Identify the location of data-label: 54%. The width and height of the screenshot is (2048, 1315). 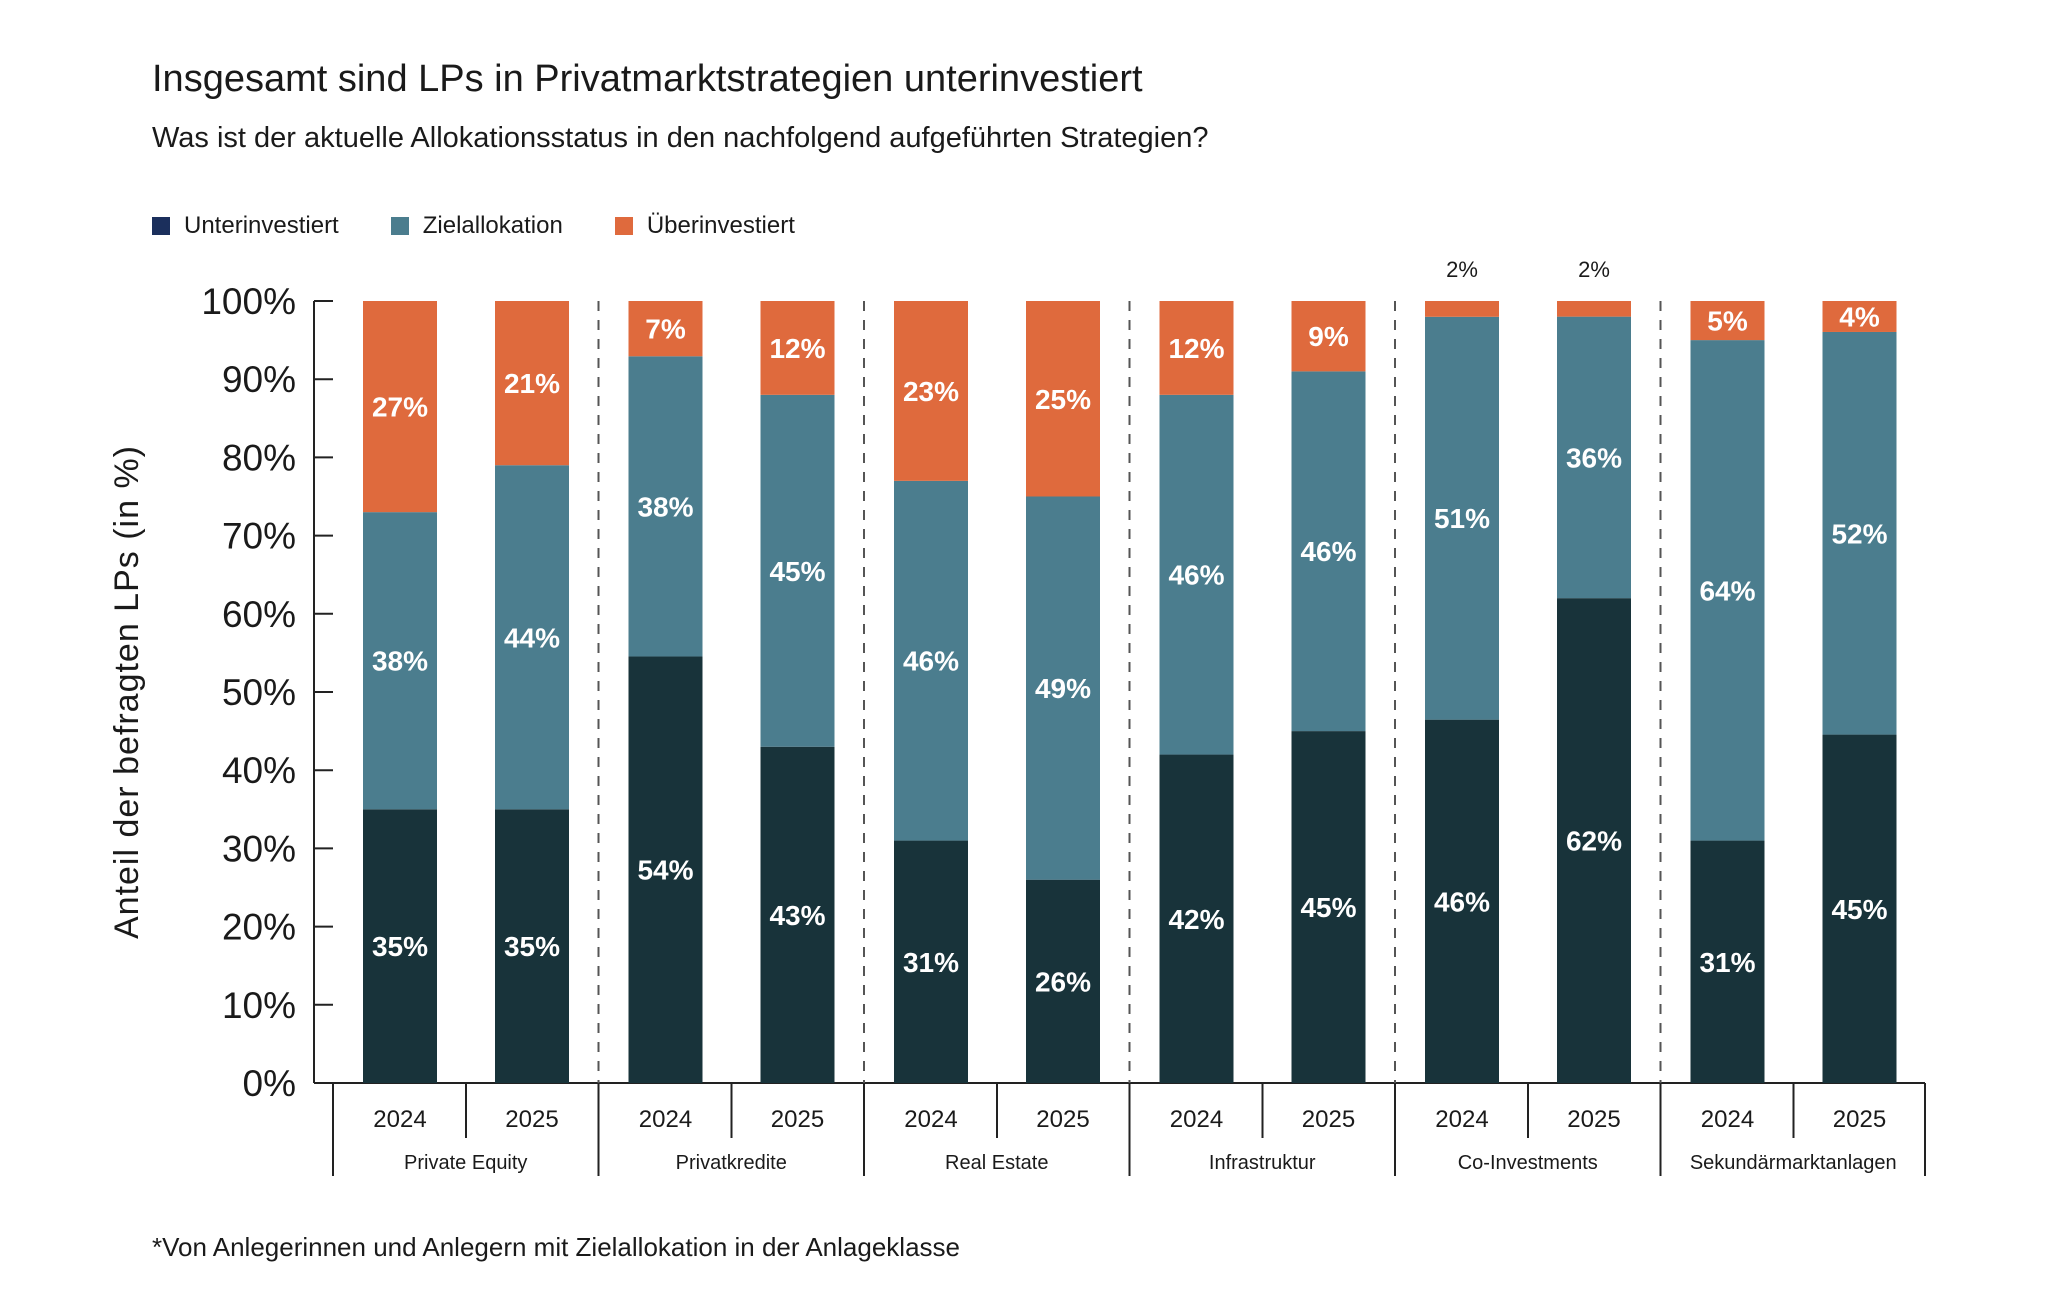
(665, 870).